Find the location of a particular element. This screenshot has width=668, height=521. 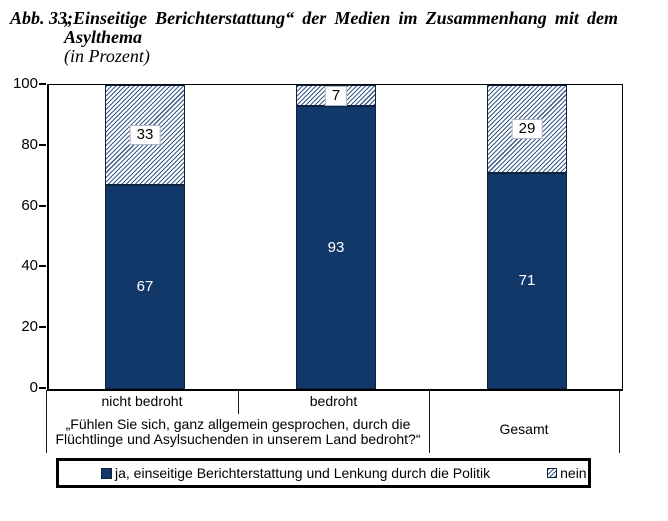

legend-swatch-ja-icon is located at coordinates (106, 473).